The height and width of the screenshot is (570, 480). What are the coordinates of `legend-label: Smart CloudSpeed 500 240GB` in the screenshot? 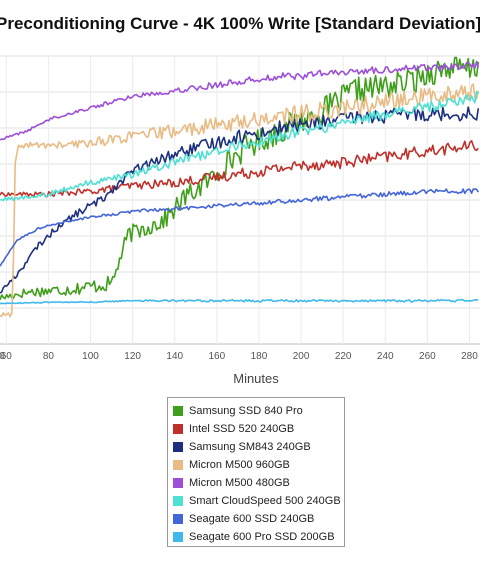 It's located at (265, 501).